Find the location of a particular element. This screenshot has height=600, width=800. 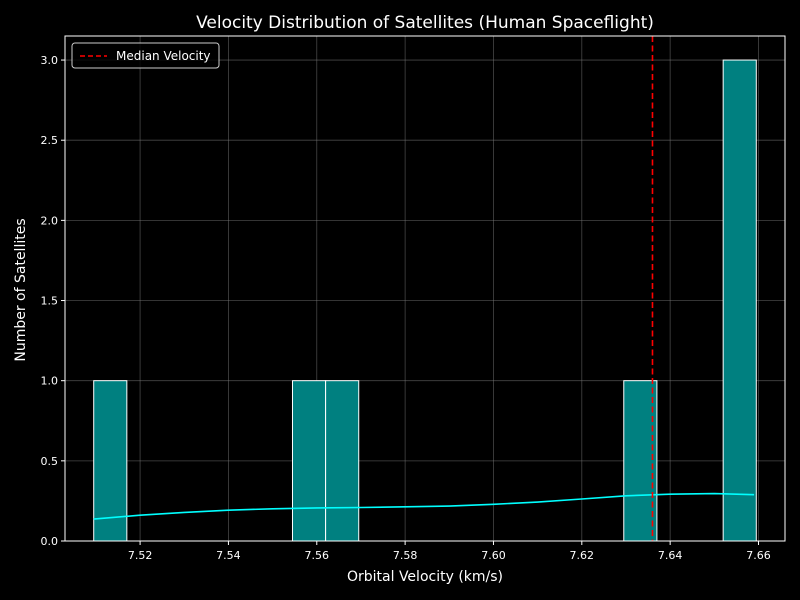

x-tick-label: 7.56 is located at coordinates (317, 555).